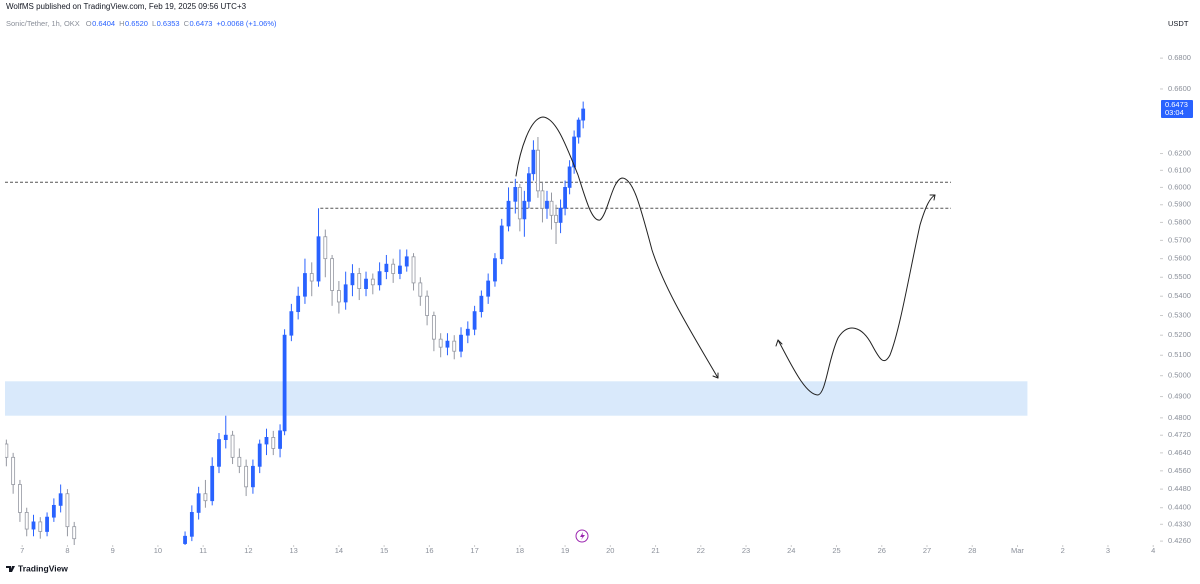 This screenshot has height=584, width=1200. Describe the element at coordinates (1179, 523) in the screenshot. I see `y-tick-label: 0.4330` at that location.